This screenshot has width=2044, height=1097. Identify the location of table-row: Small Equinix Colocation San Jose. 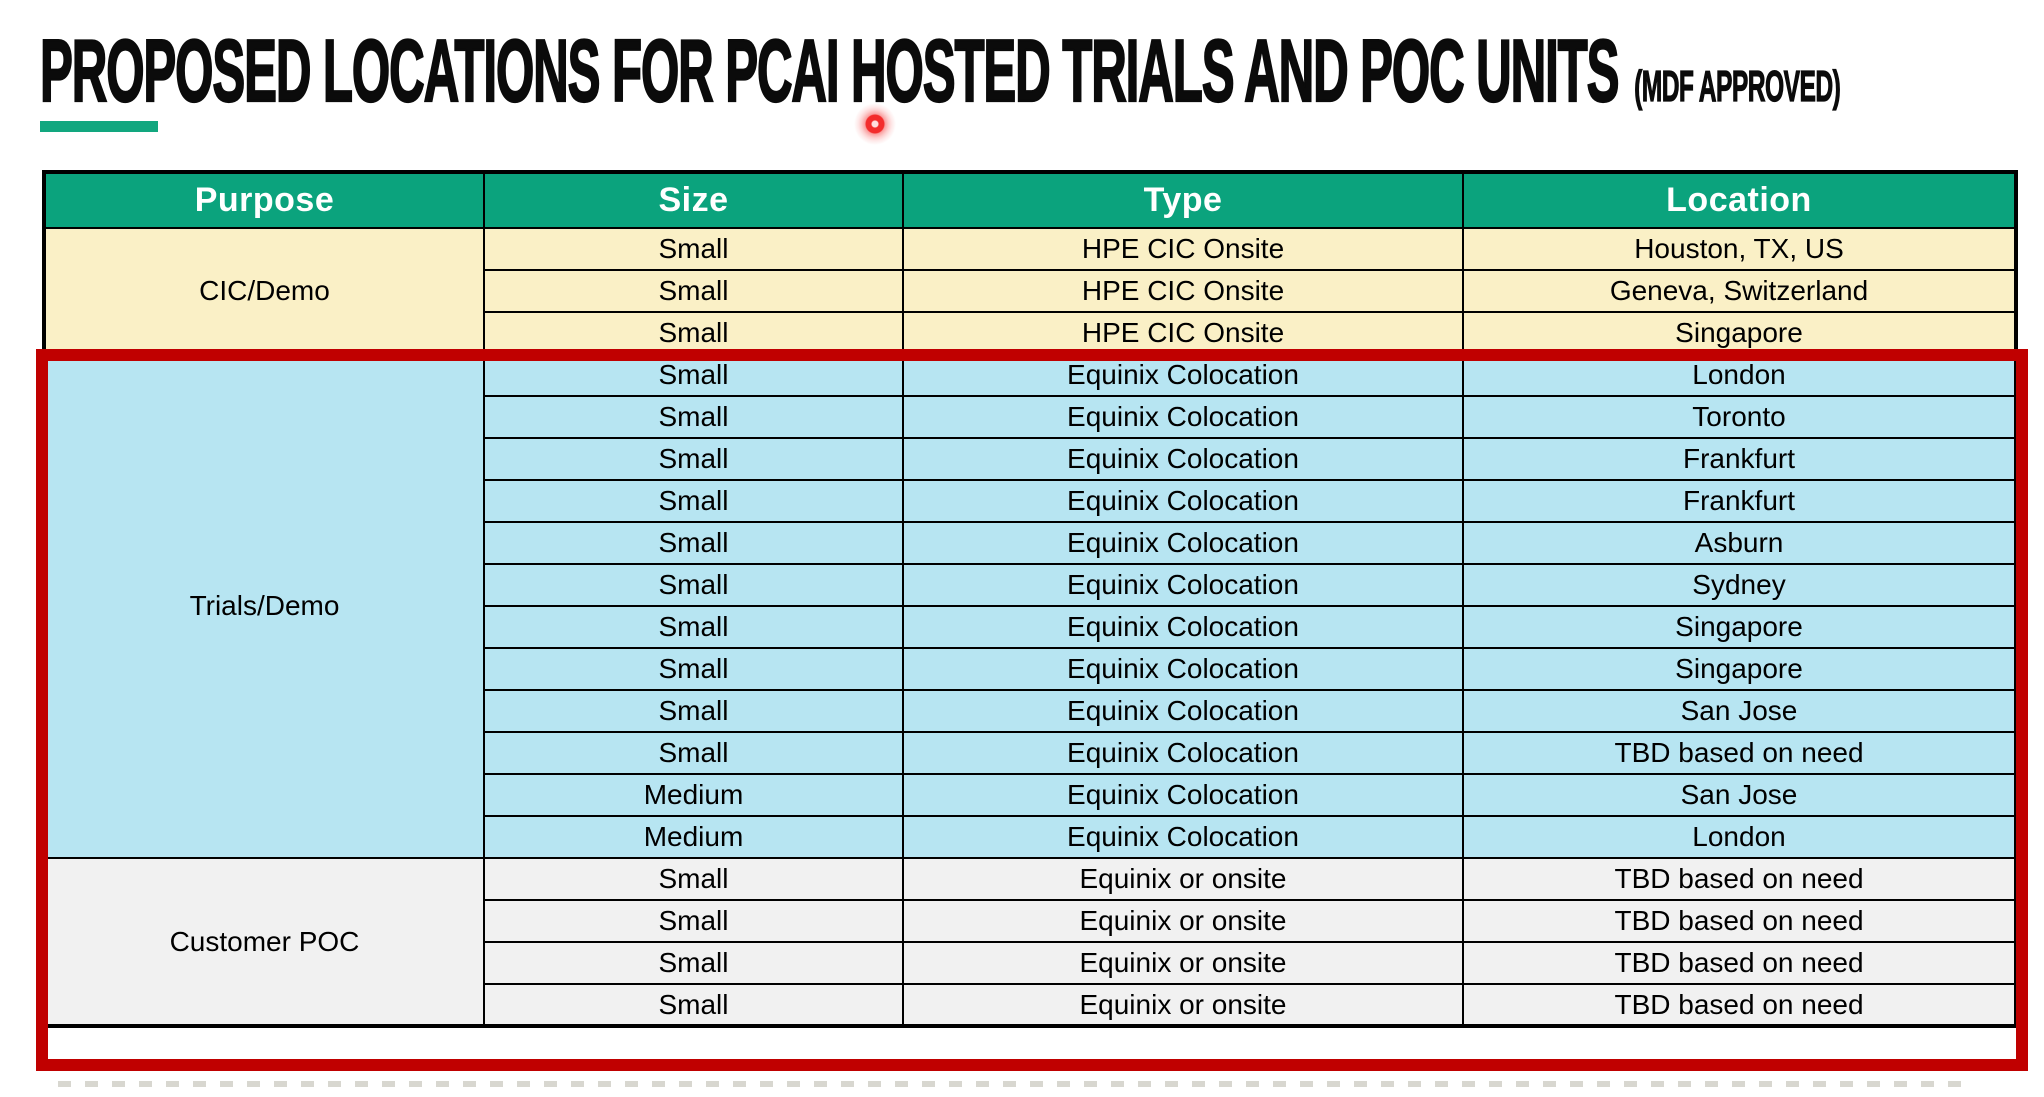
(1030, 711).